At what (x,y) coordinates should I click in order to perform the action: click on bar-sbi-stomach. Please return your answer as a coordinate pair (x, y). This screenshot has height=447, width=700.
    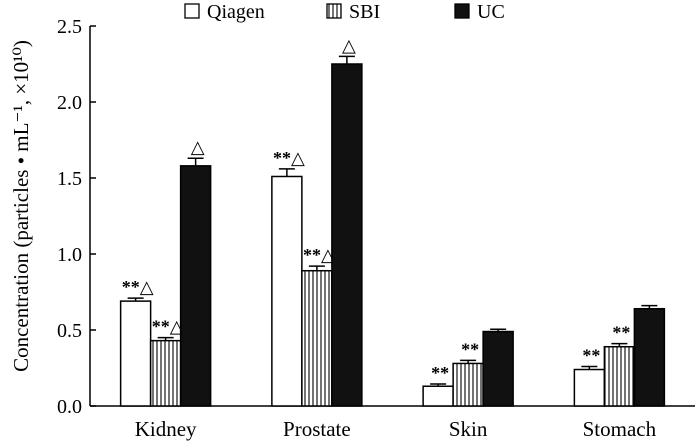
    Looking at the image, I should click on (619, 376).